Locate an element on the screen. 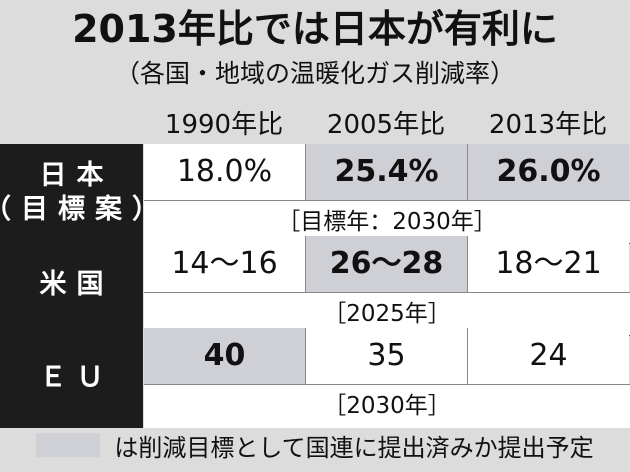  chart-title: 2013年比では日本が有利に is located at coordinates (315, 29).